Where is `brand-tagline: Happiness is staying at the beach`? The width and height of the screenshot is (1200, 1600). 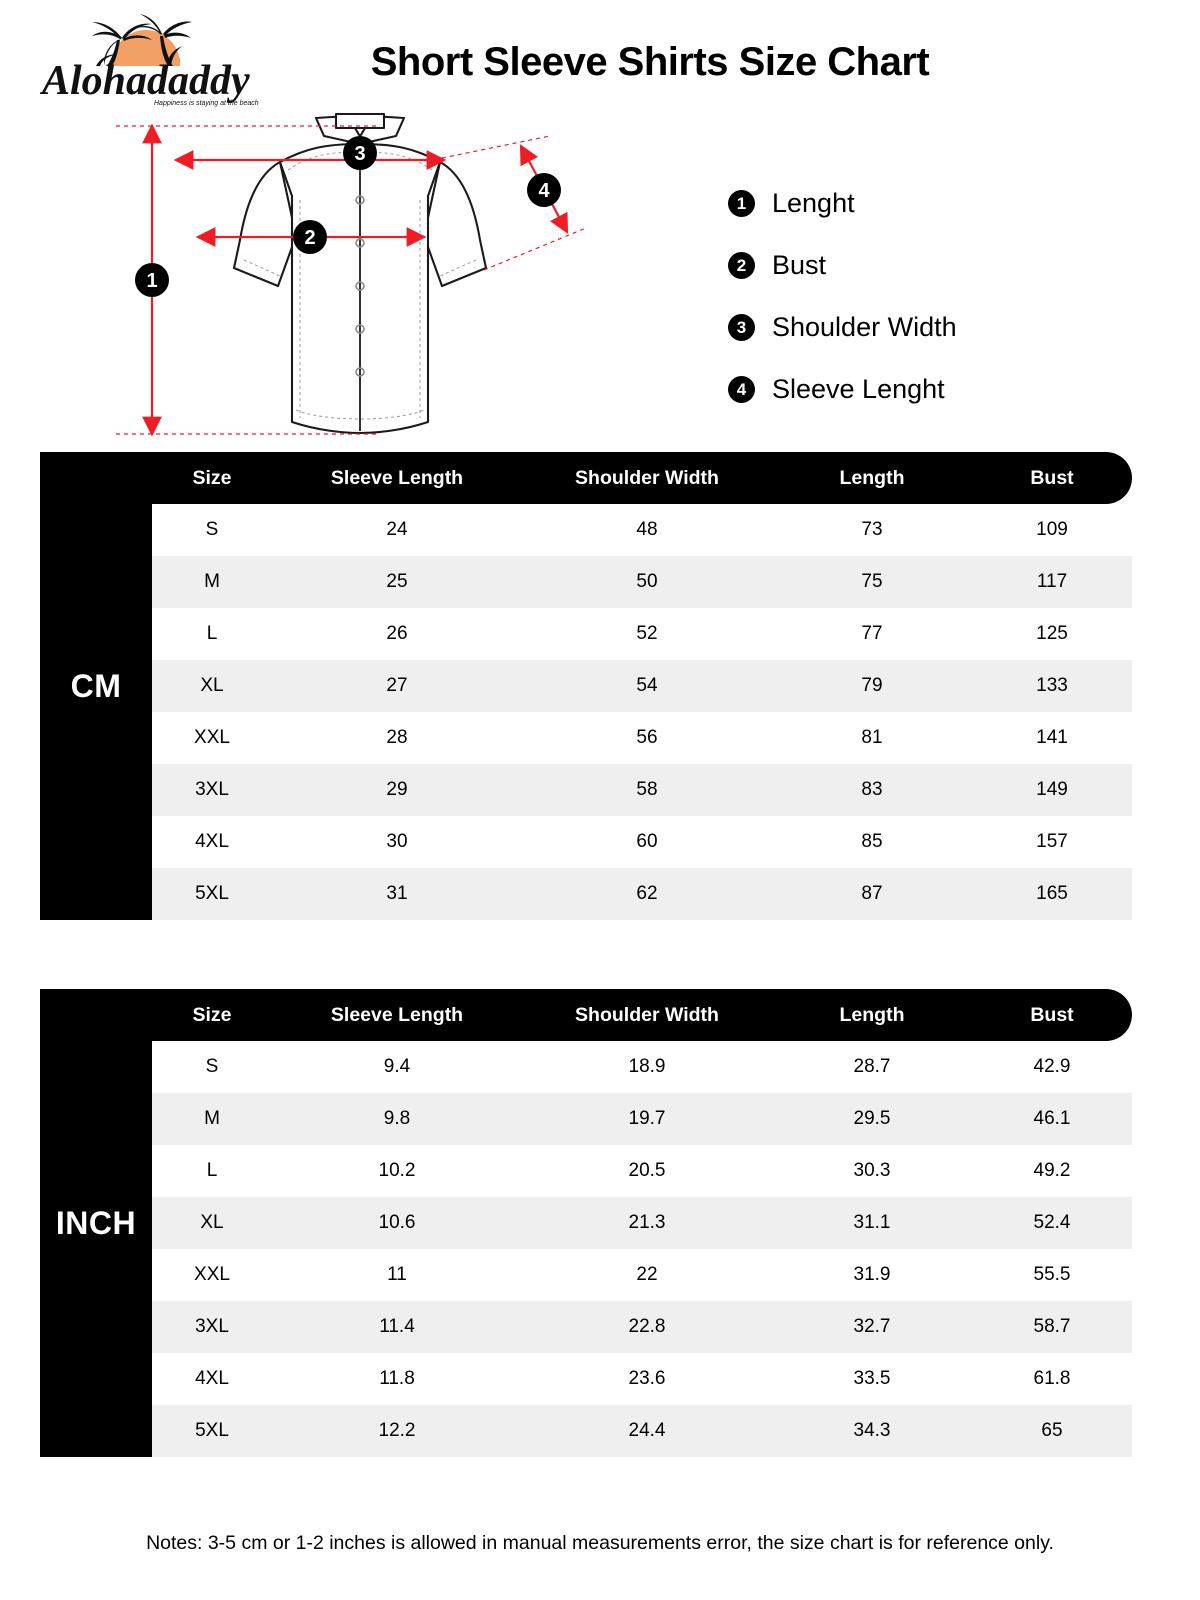
brand-tagline: Happiness is staying at the beach is located at coordinates (206, 103).